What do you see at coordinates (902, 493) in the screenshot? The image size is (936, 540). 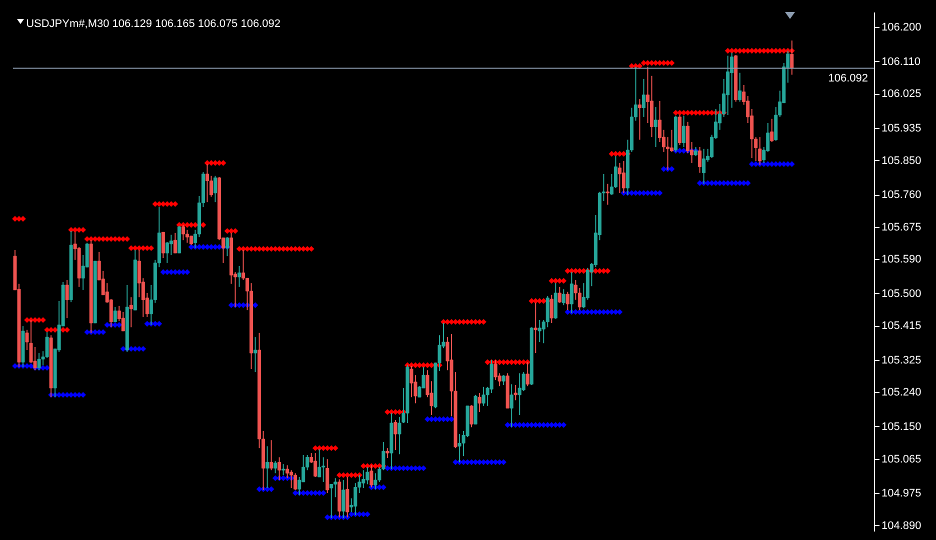 I see `y-tick-label: 104.975` at bounding box center [902, 493].